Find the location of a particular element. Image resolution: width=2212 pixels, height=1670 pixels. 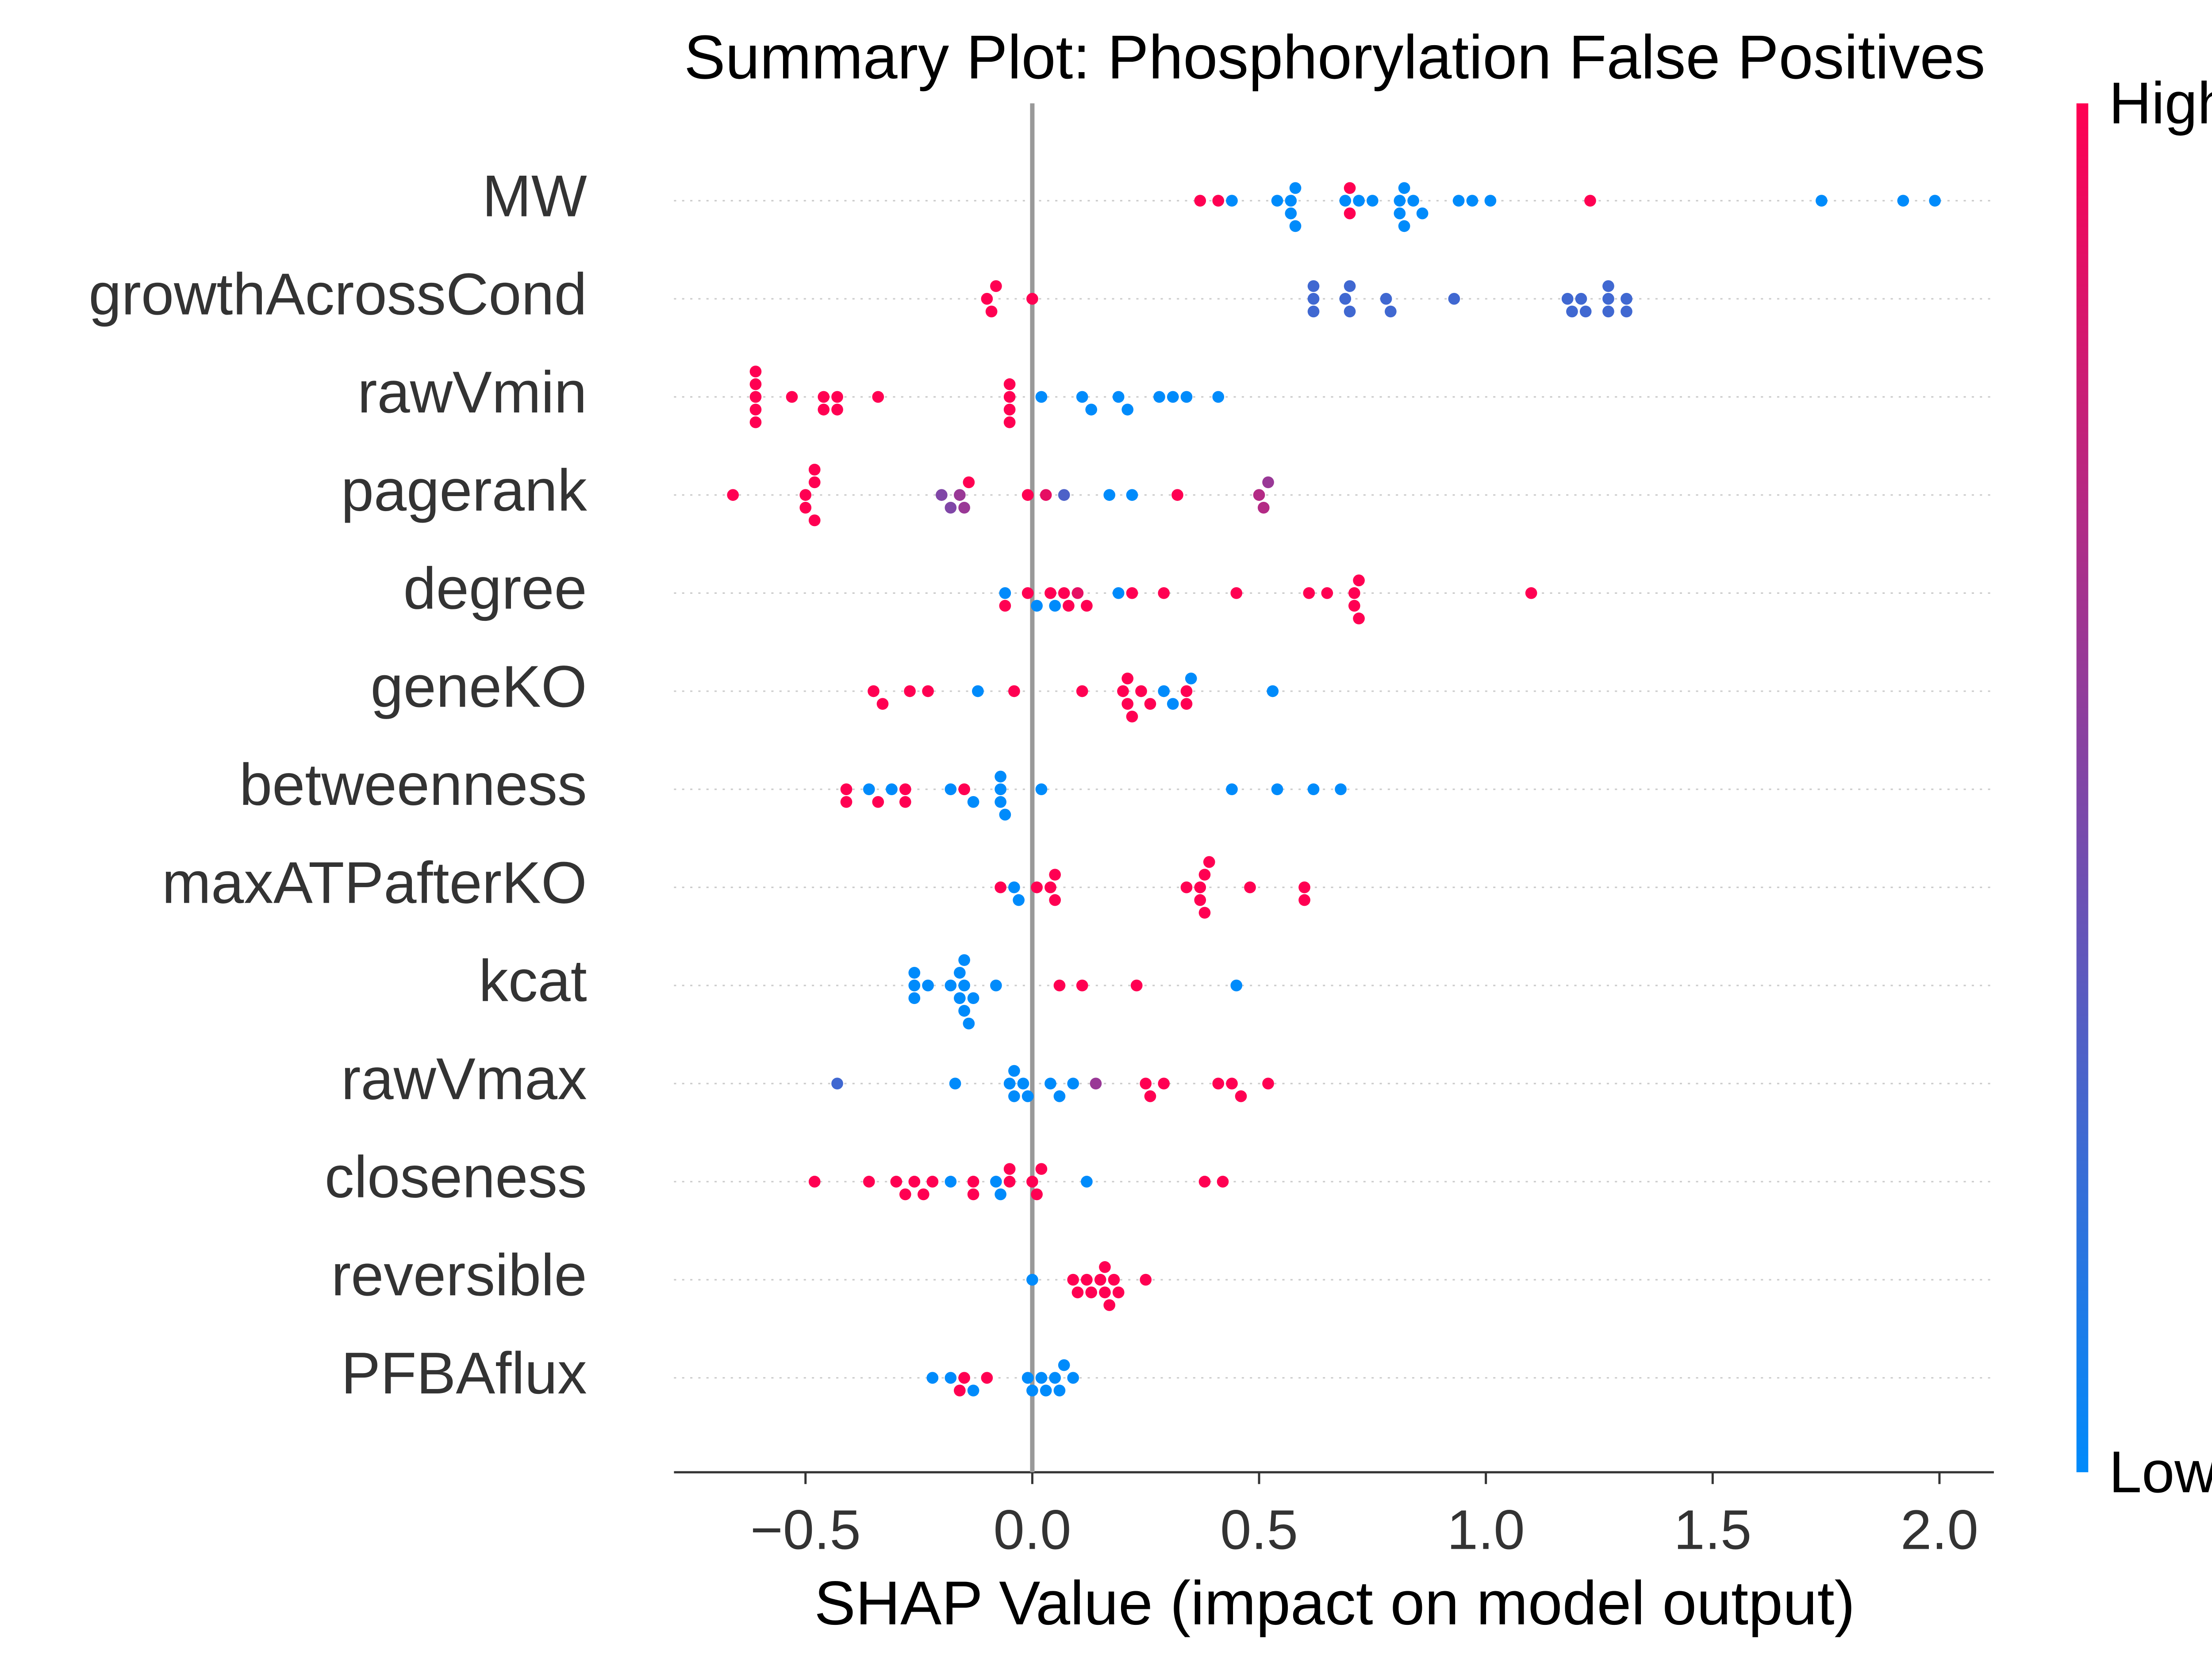

y-tick-label: kcat is located at coordinates (533, 981).